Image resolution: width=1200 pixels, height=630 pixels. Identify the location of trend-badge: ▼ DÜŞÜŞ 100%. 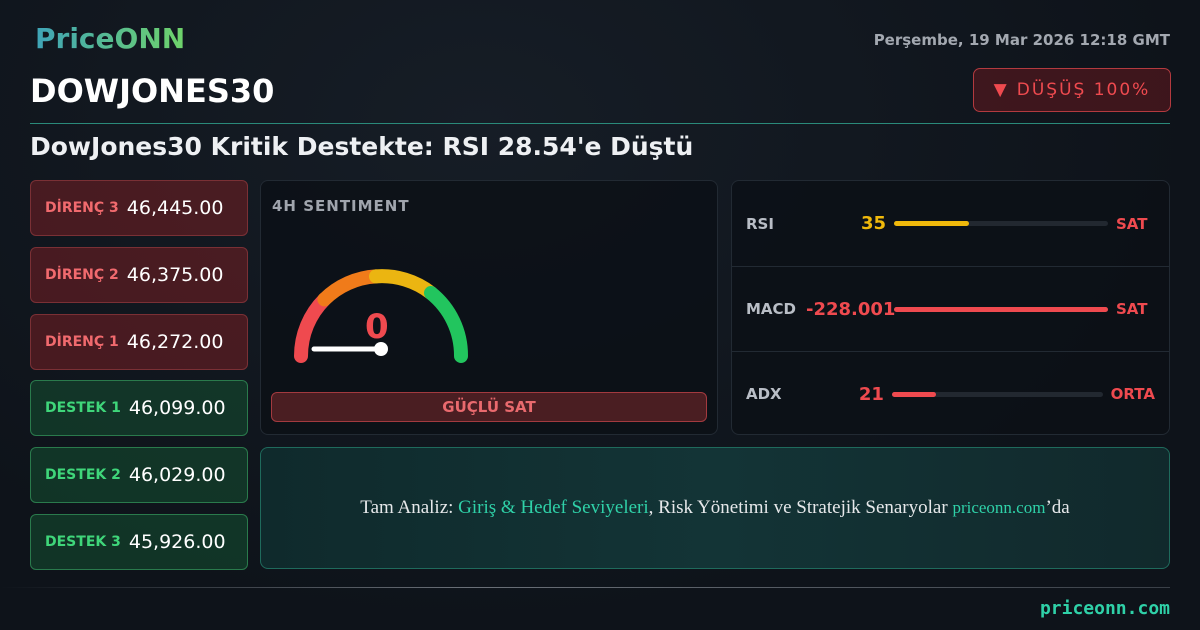
(1072, 90).